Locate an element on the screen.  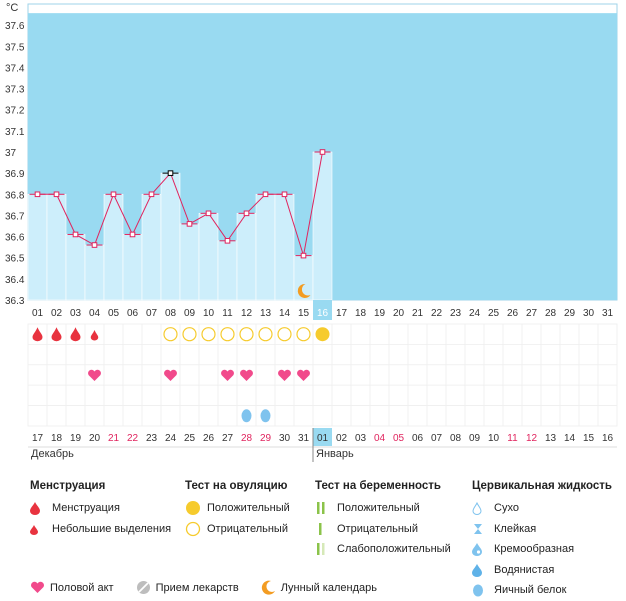
legend-item-dry: Сухо is located at coordinates (542, 508).